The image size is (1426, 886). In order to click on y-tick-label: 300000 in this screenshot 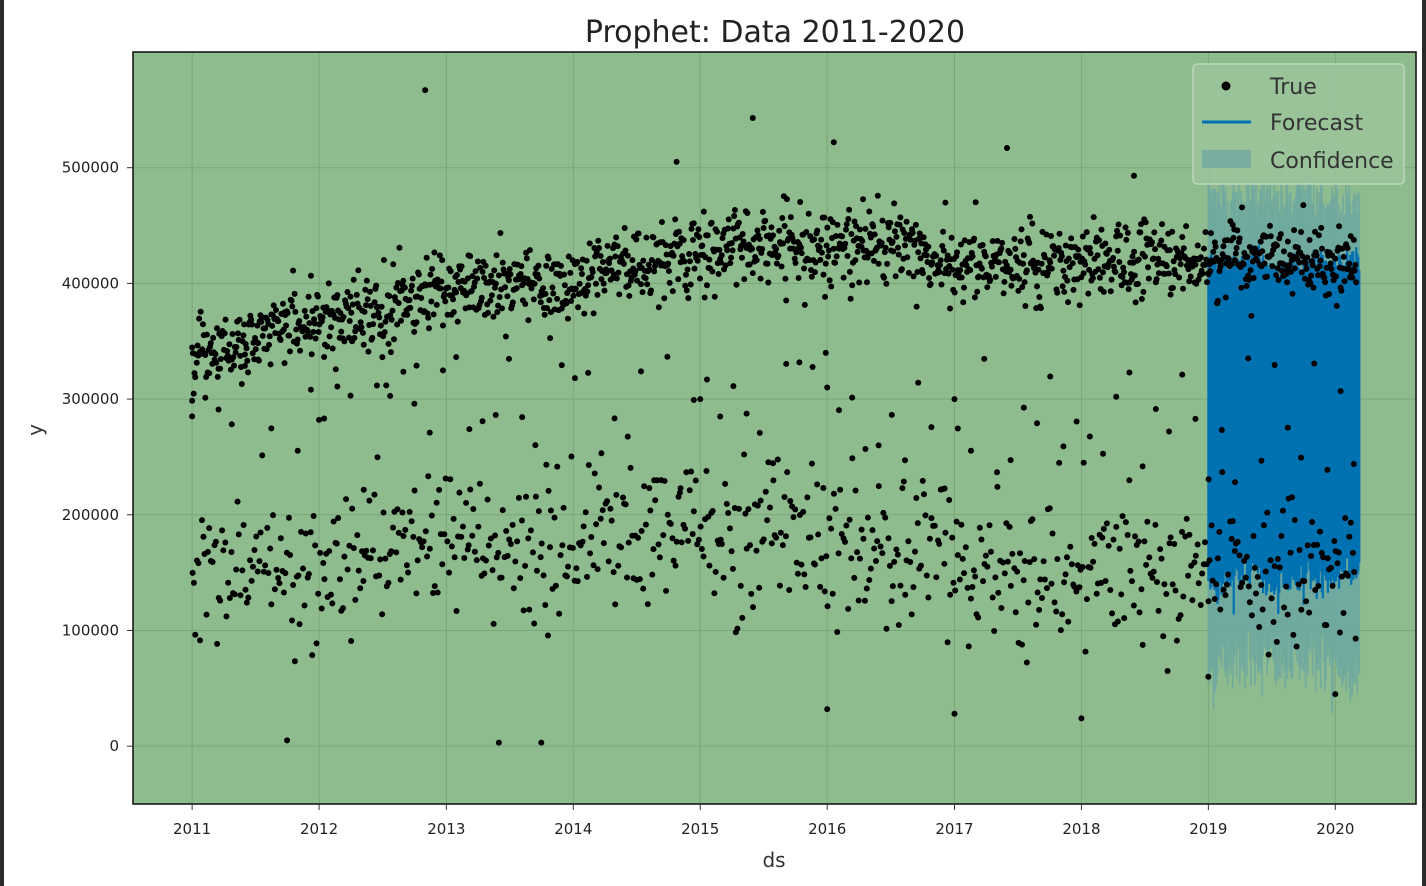, I will do `click(90, 399)`.